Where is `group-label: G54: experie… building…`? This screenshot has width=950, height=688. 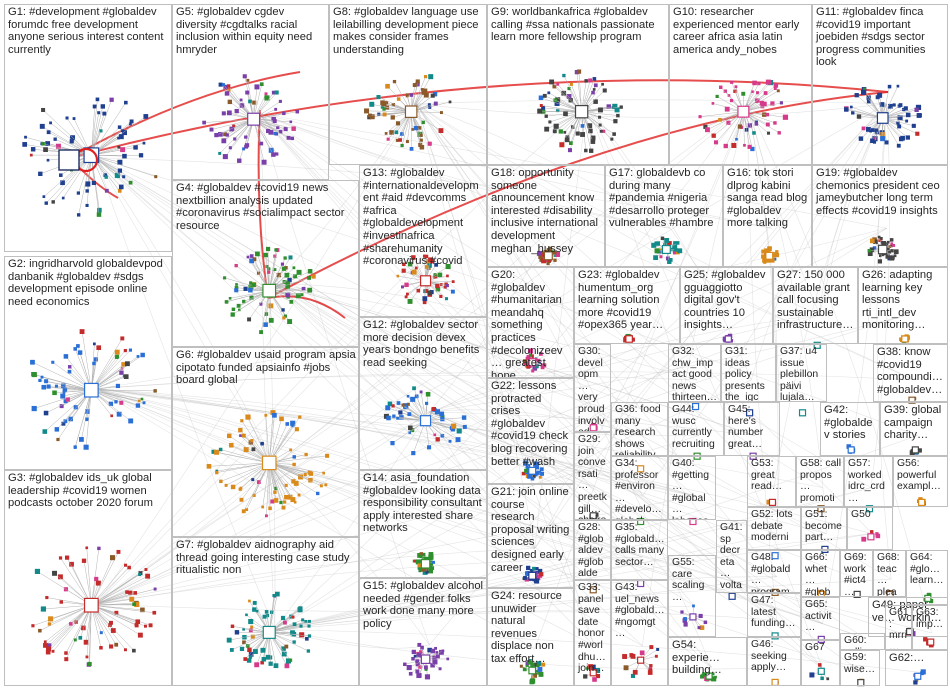
group-label: G54: experie… building… is located at coordinates (697, 658).